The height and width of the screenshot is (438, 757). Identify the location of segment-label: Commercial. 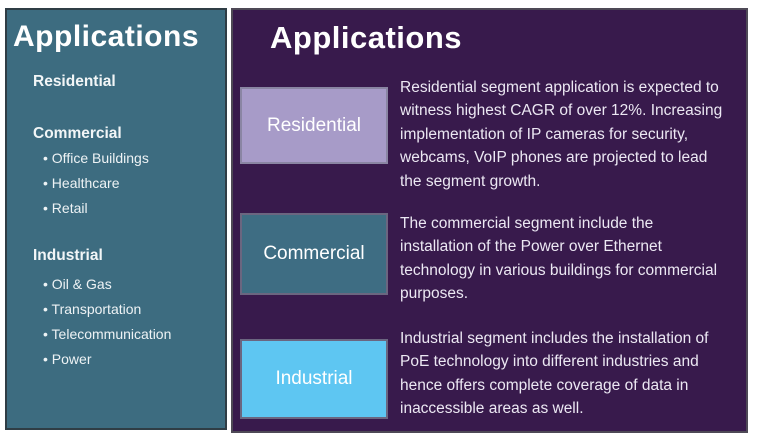
(314, 253).